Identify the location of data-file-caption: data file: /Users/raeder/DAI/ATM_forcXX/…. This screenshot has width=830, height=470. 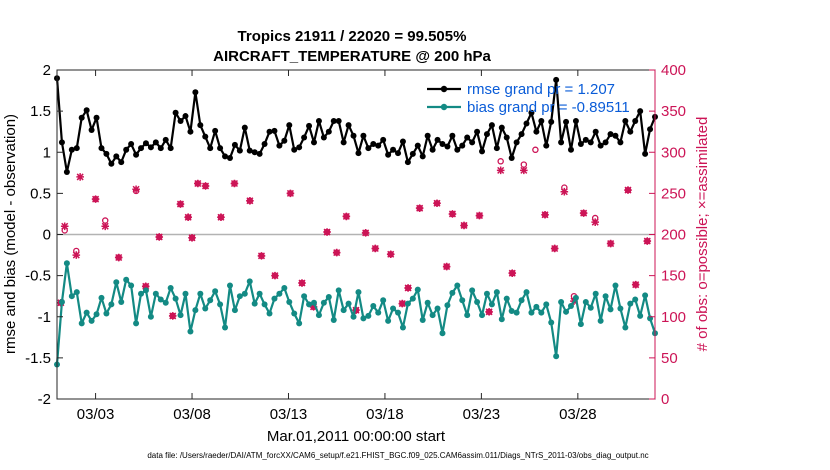
(397, 455).